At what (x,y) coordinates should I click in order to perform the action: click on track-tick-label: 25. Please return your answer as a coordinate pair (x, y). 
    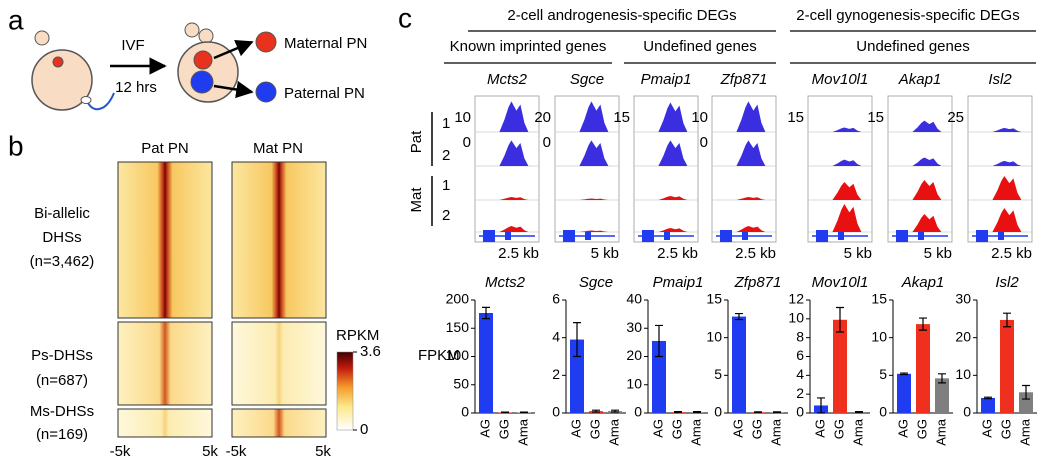
    Looking at the image, I should click on (955, 117).